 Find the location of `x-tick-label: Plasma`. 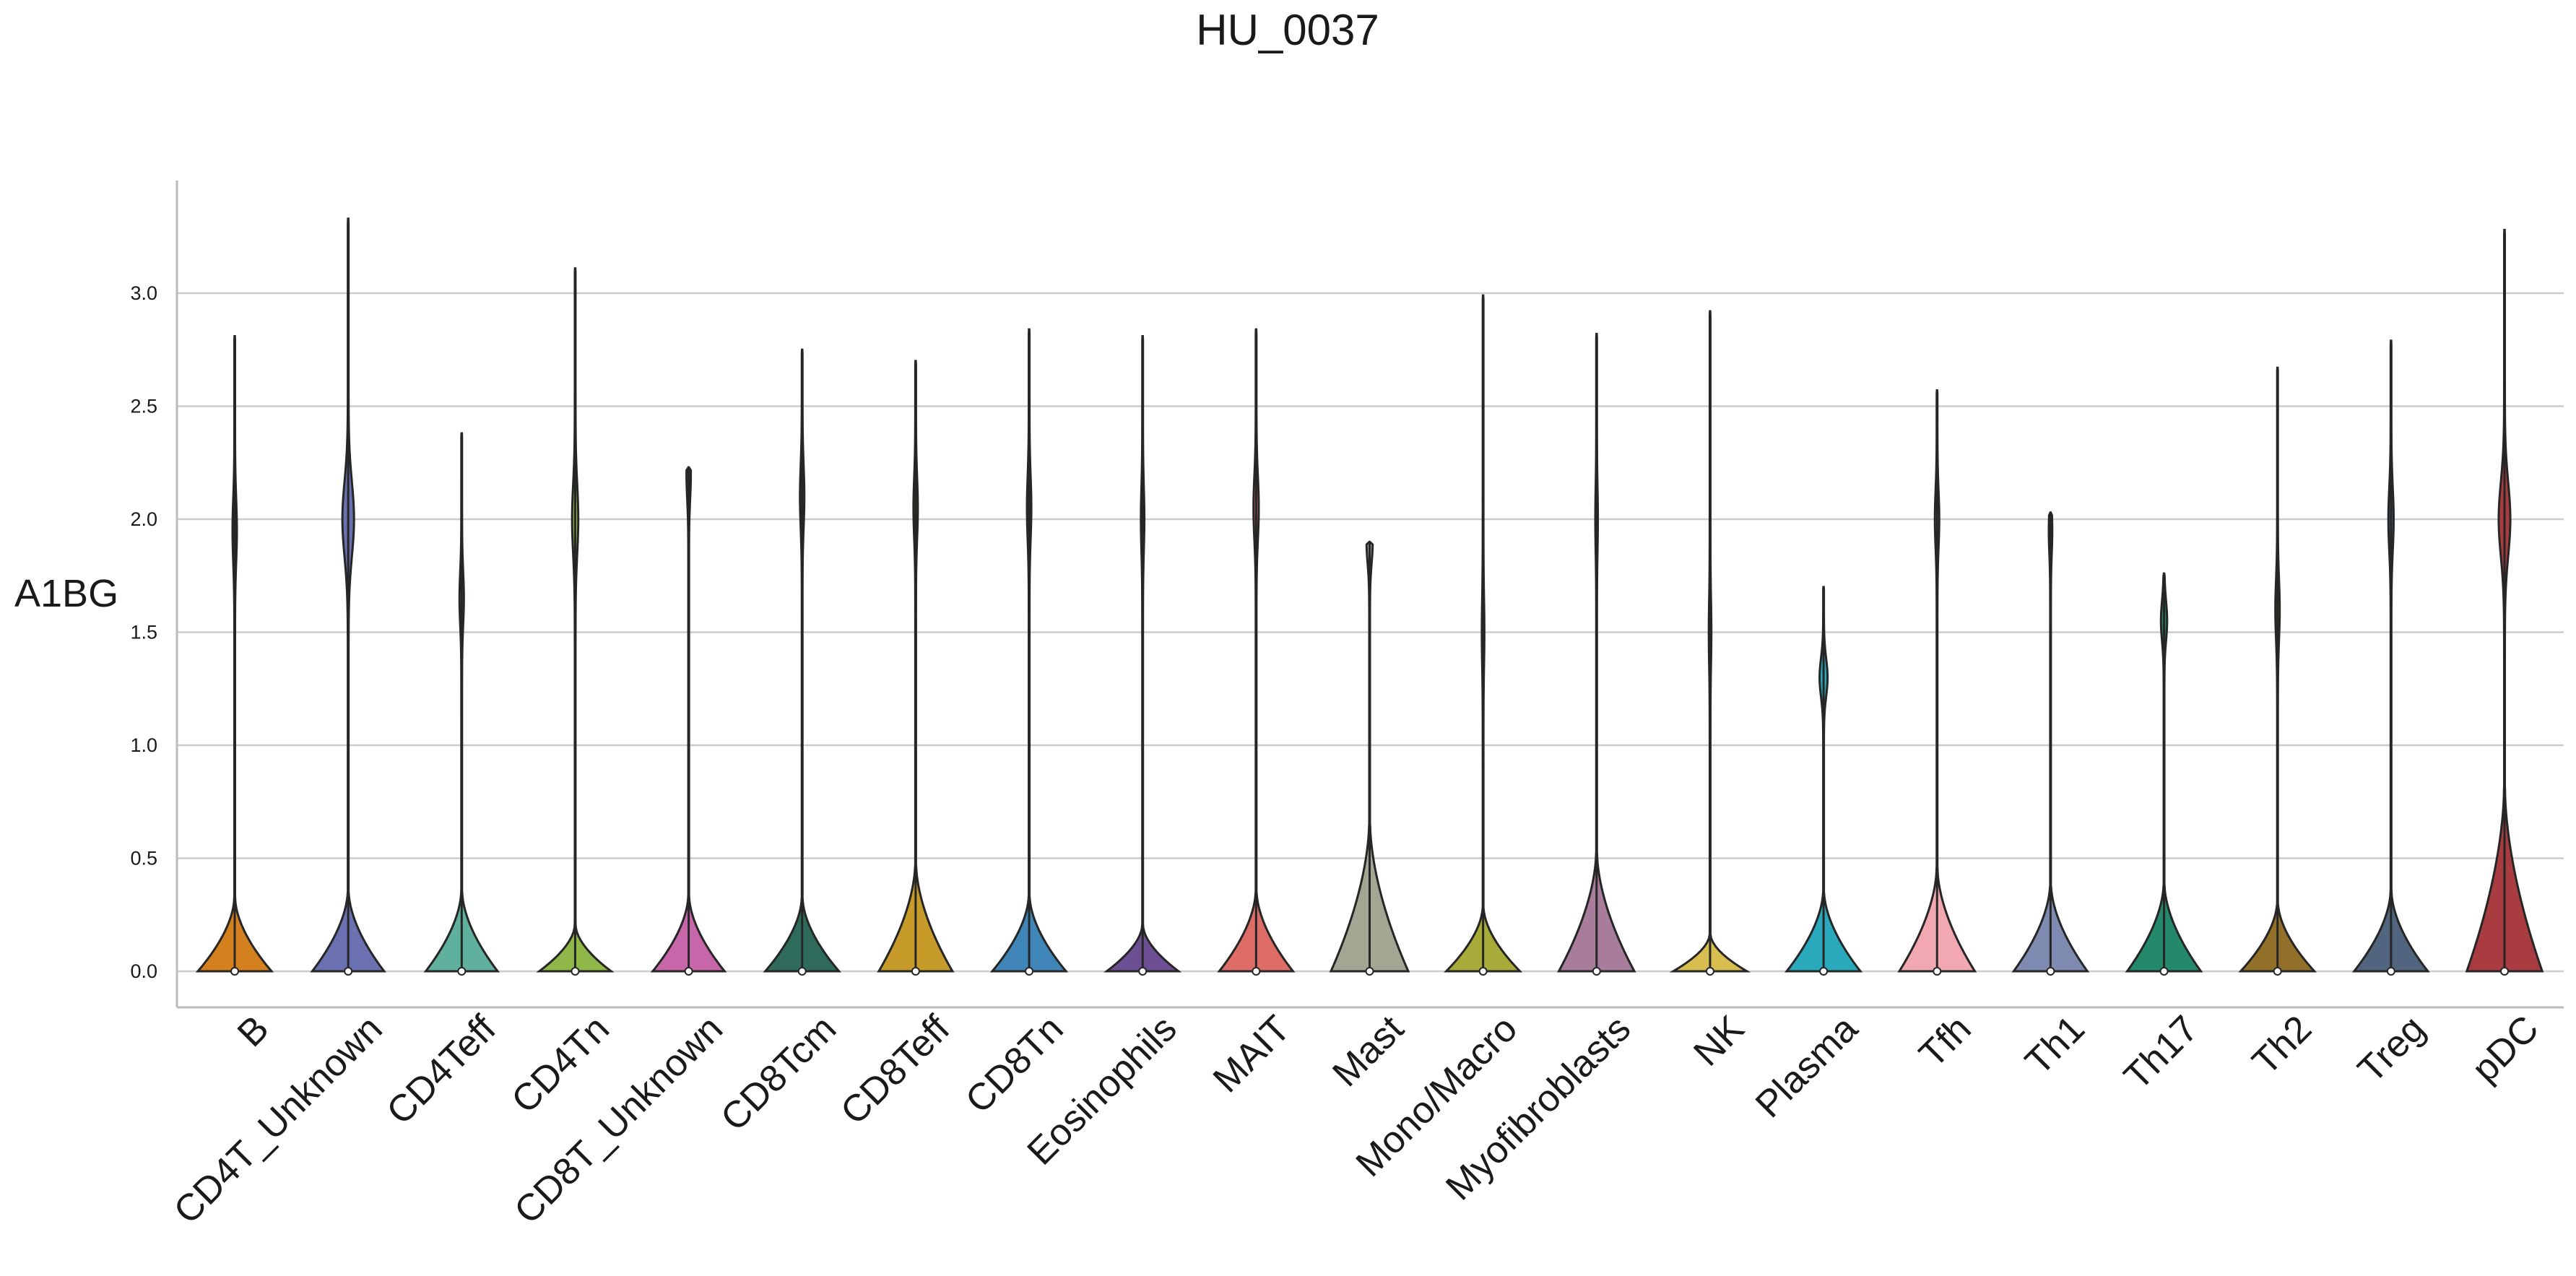

x-tick-label: Plasma is located at coordinates (1807, 1066).